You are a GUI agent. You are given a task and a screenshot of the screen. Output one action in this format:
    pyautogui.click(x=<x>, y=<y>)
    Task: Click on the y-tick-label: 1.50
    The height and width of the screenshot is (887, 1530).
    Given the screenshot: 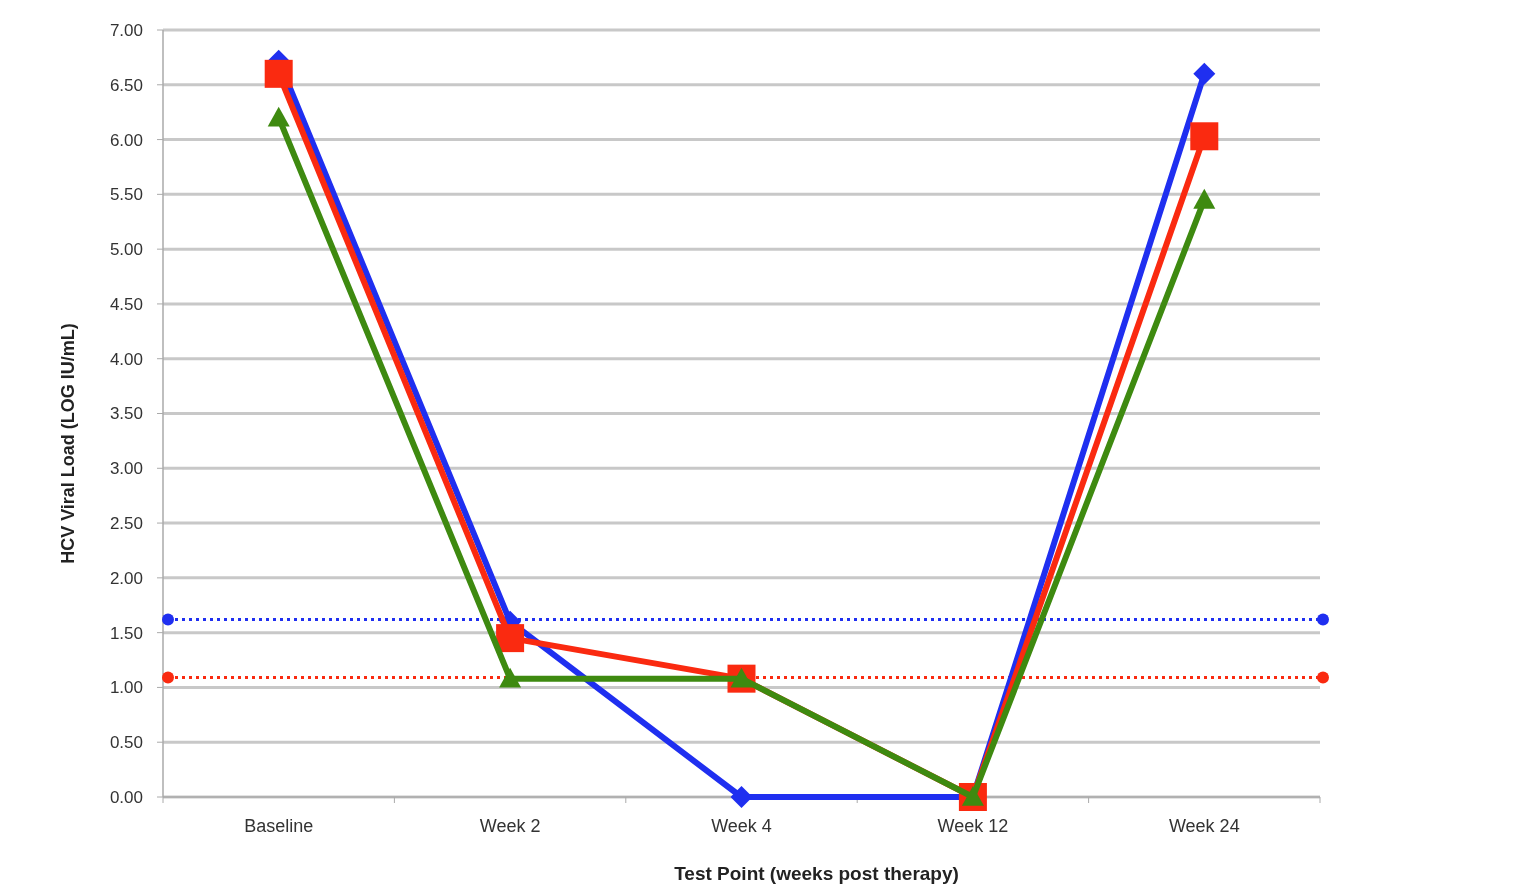 What is the action you would take?
    pyautogui.click(x=126, y=633)
    